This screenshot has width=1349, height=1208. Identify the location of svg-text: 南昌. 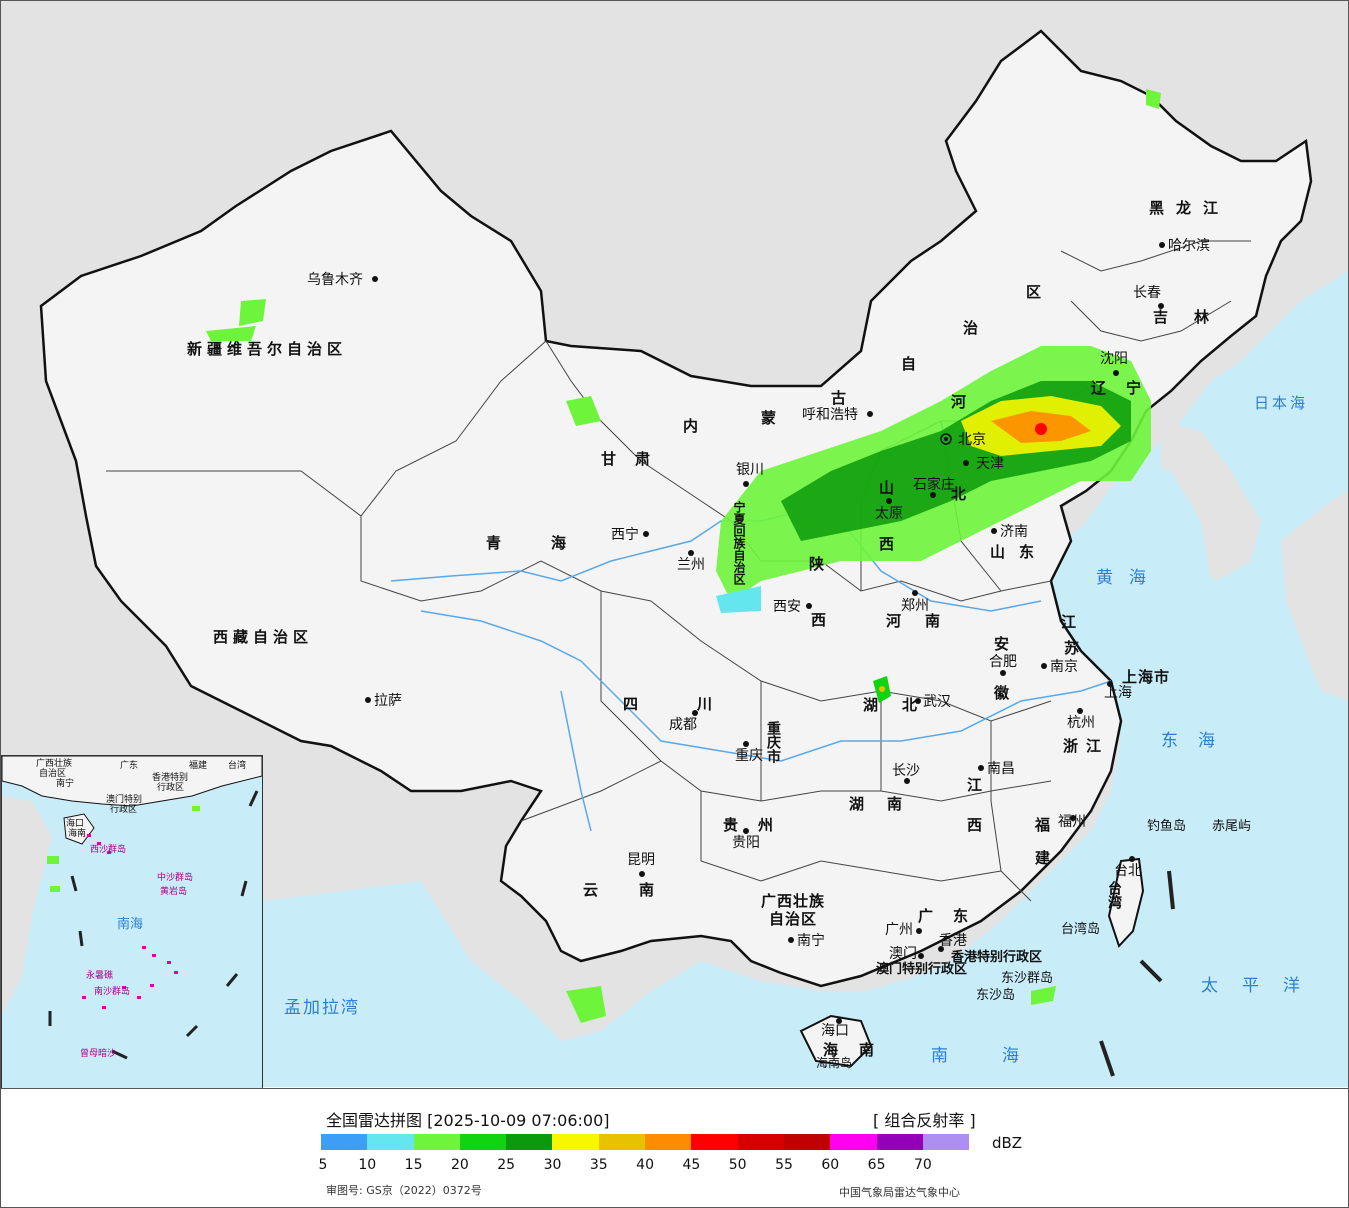
(1001, 769).